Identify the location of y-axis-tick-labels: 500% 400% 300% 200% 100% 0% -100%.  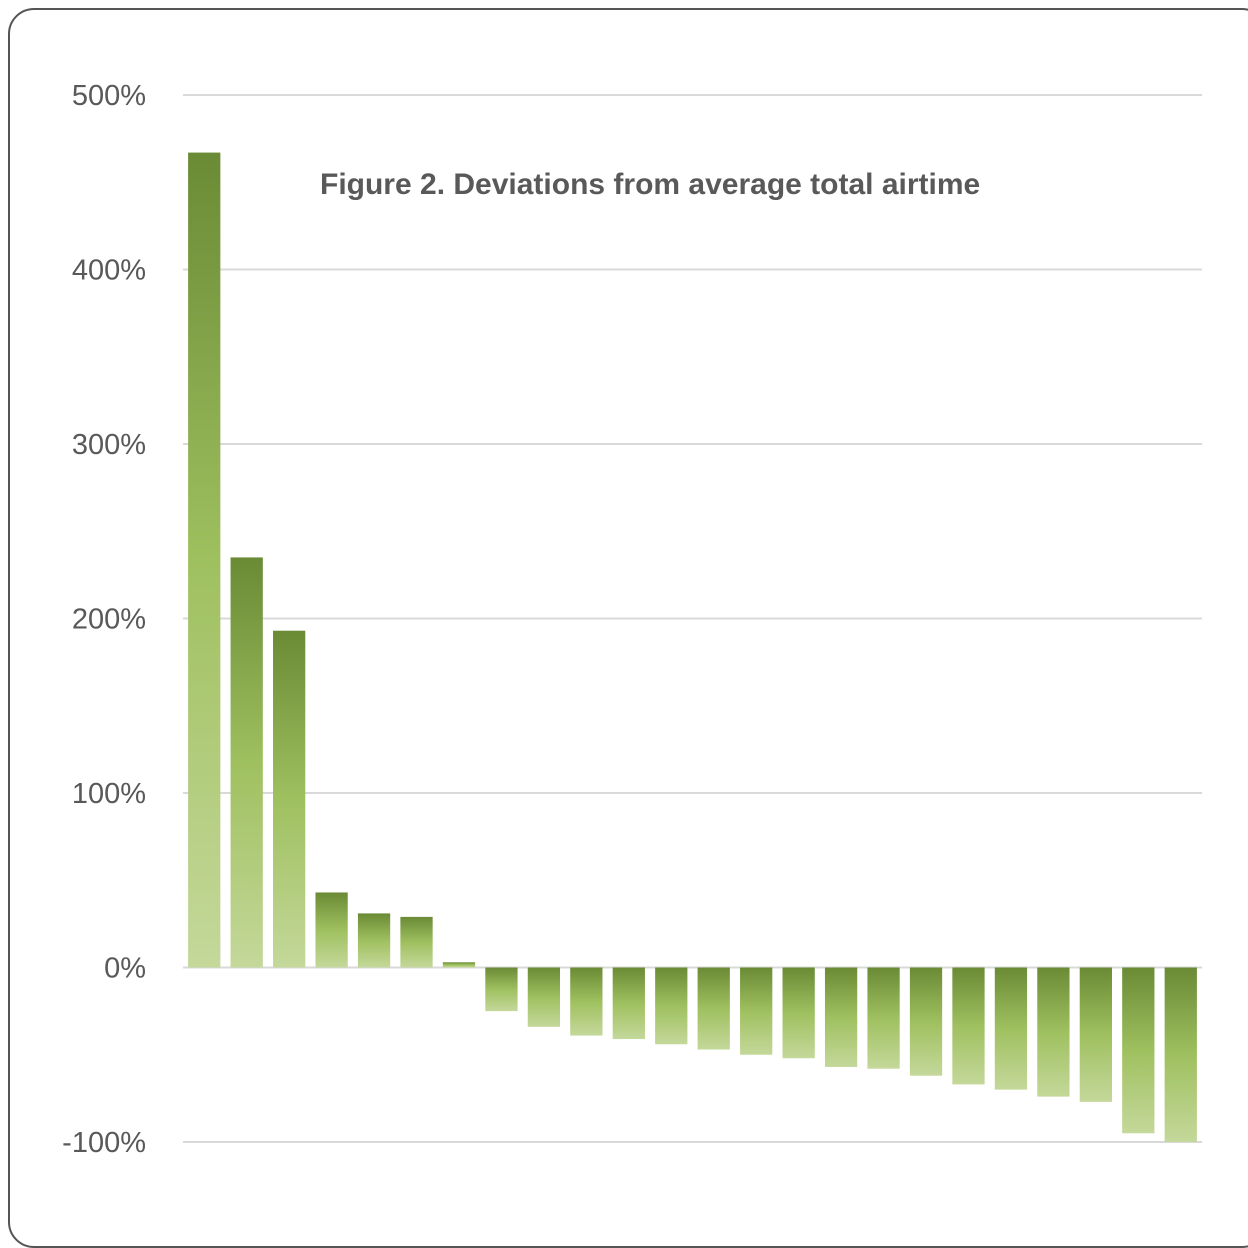
(104, 619).